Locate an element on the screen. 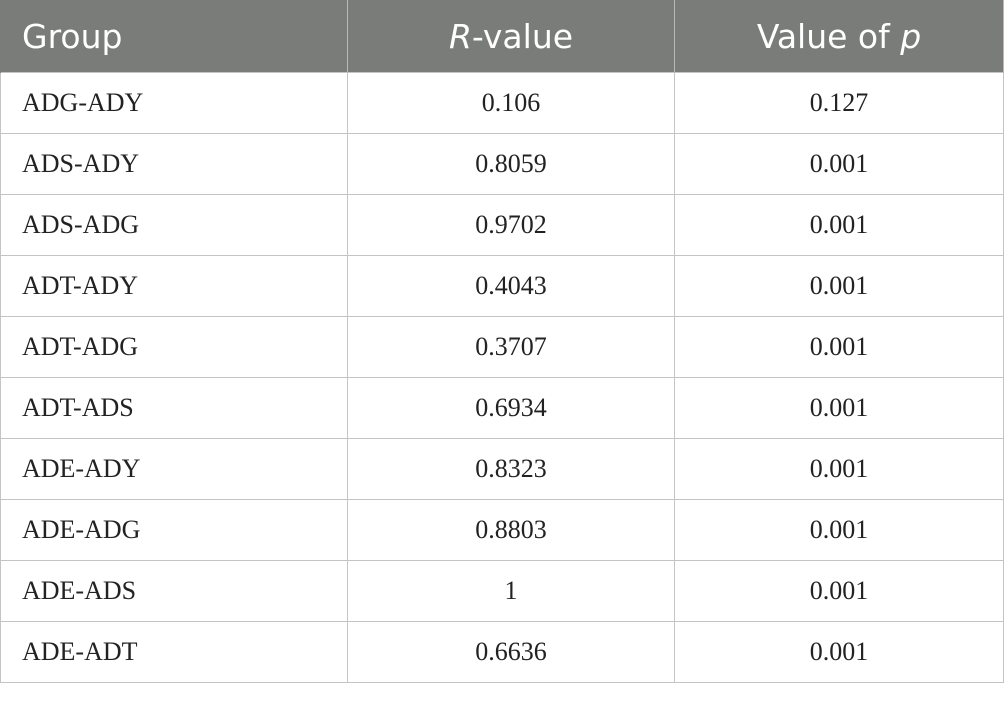 This screenshot has height=705, width=1005. table-row: ADE-ADS 1 0.001 is located at coordinates (502, 591).